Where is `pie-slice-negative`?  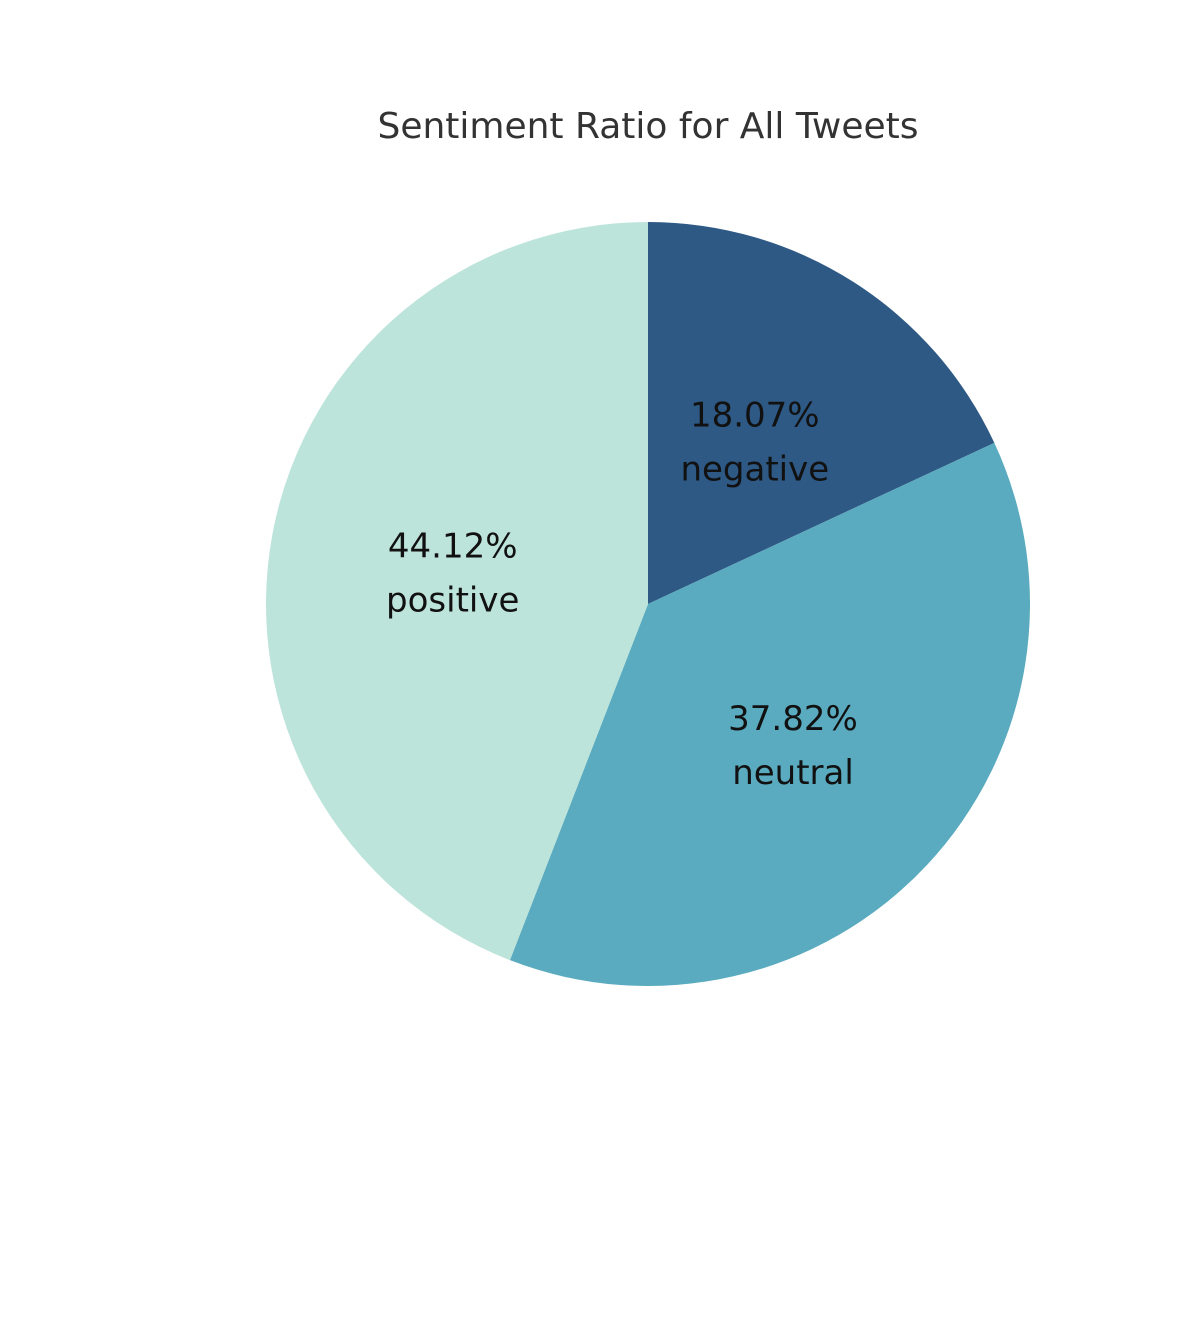 pie-slice-negative is located at coordinates (821, 413).